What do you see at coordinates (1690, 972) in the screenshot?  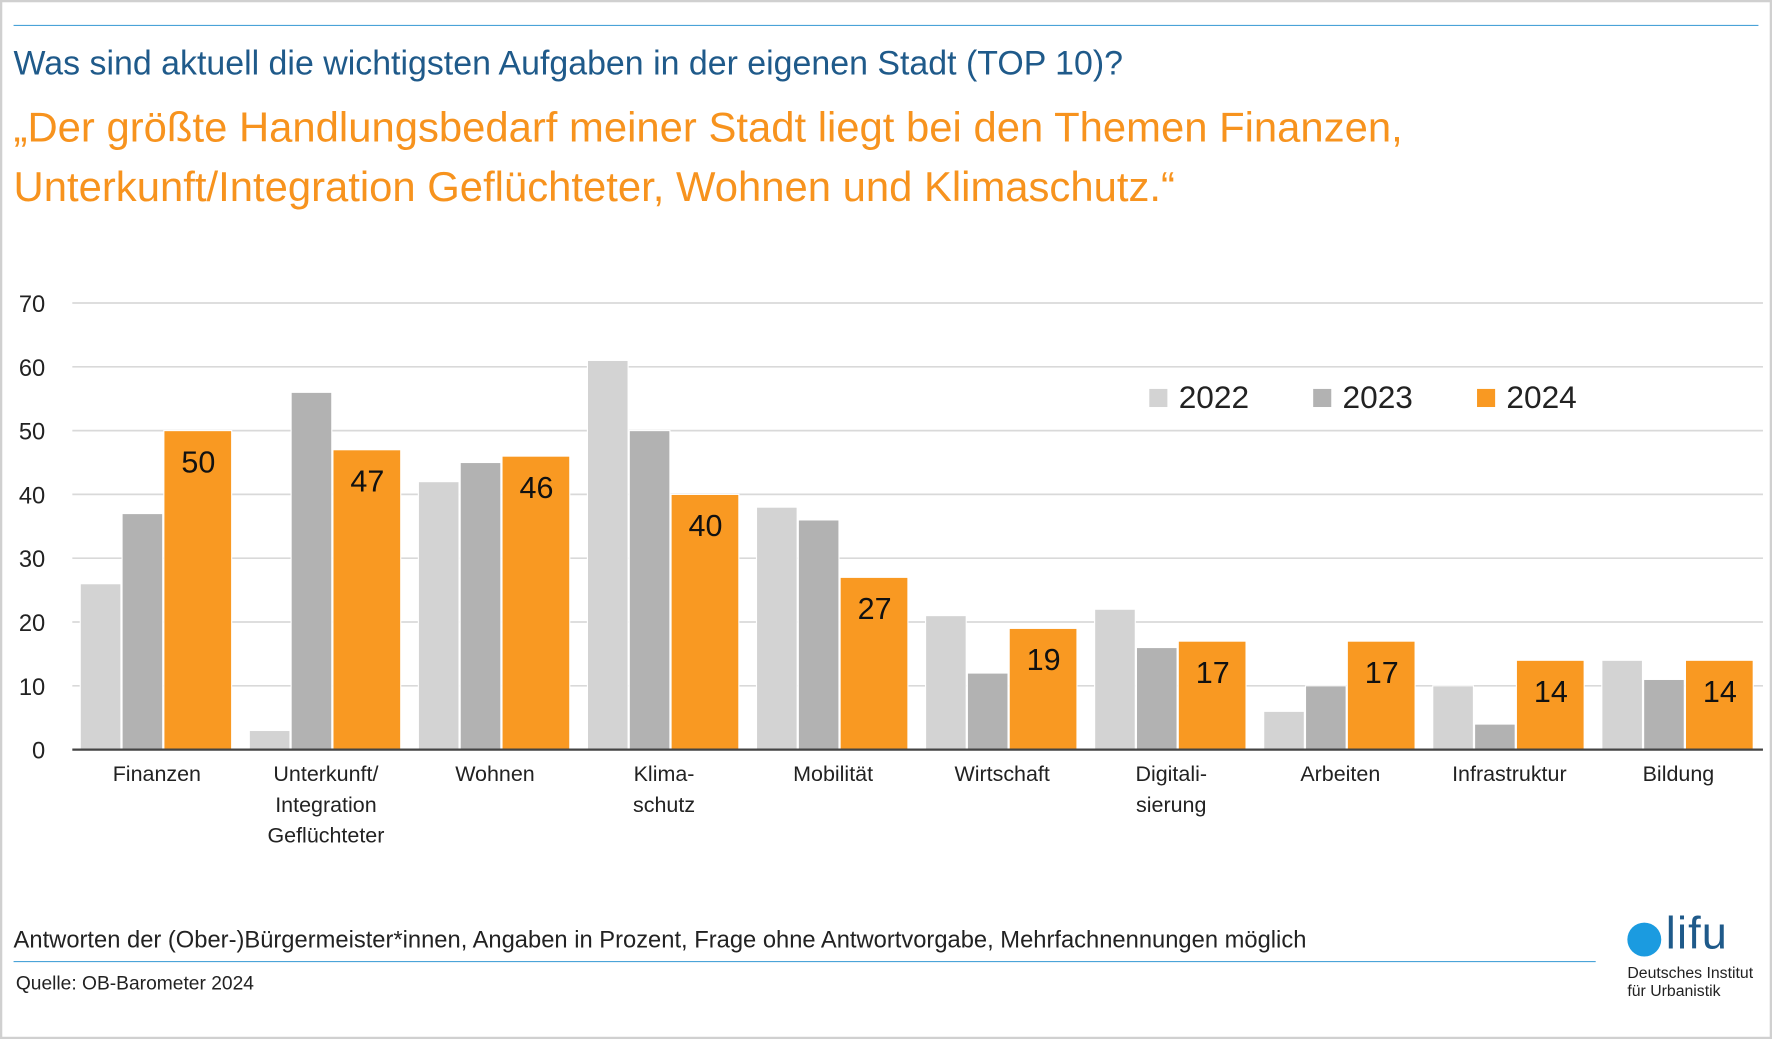 I see `logo-institute-line-1: Deutsches Institut` at bounding box center [1690, 972].